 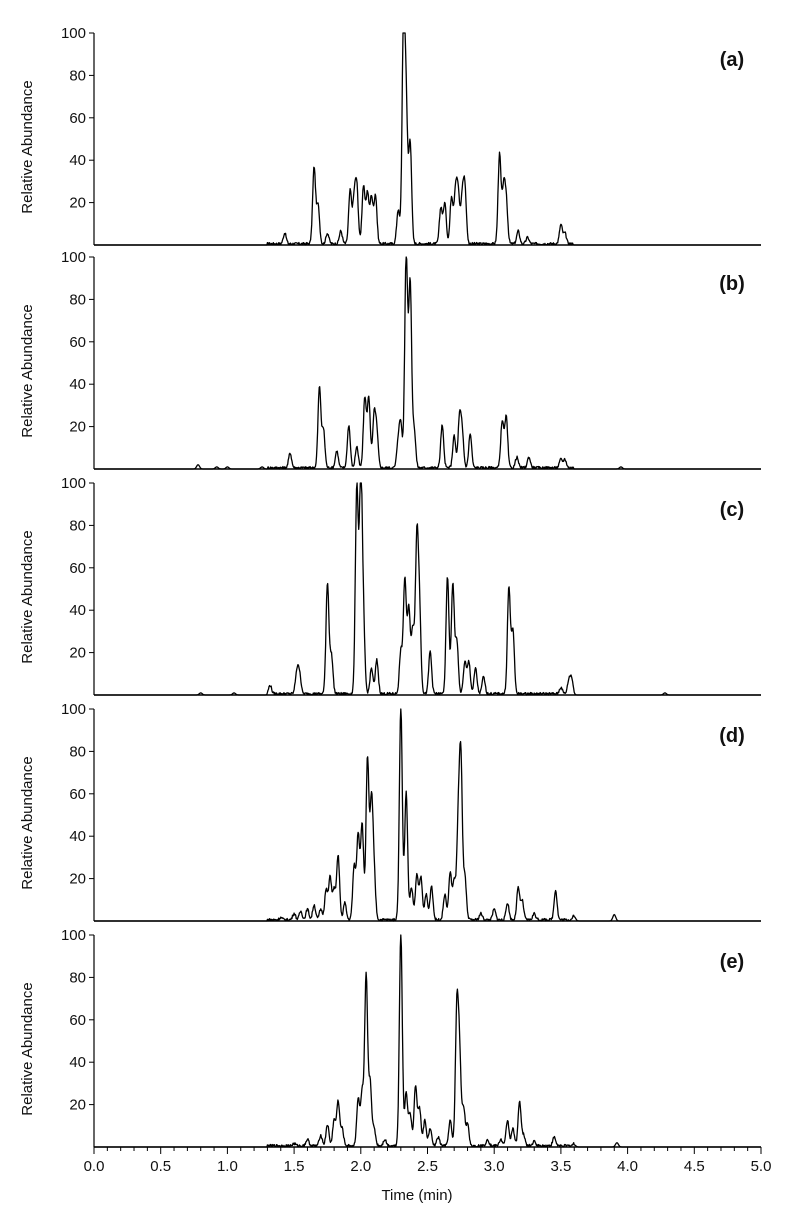 I want to click on x-tick-label: 0.5, so click(x=160, y=1166).